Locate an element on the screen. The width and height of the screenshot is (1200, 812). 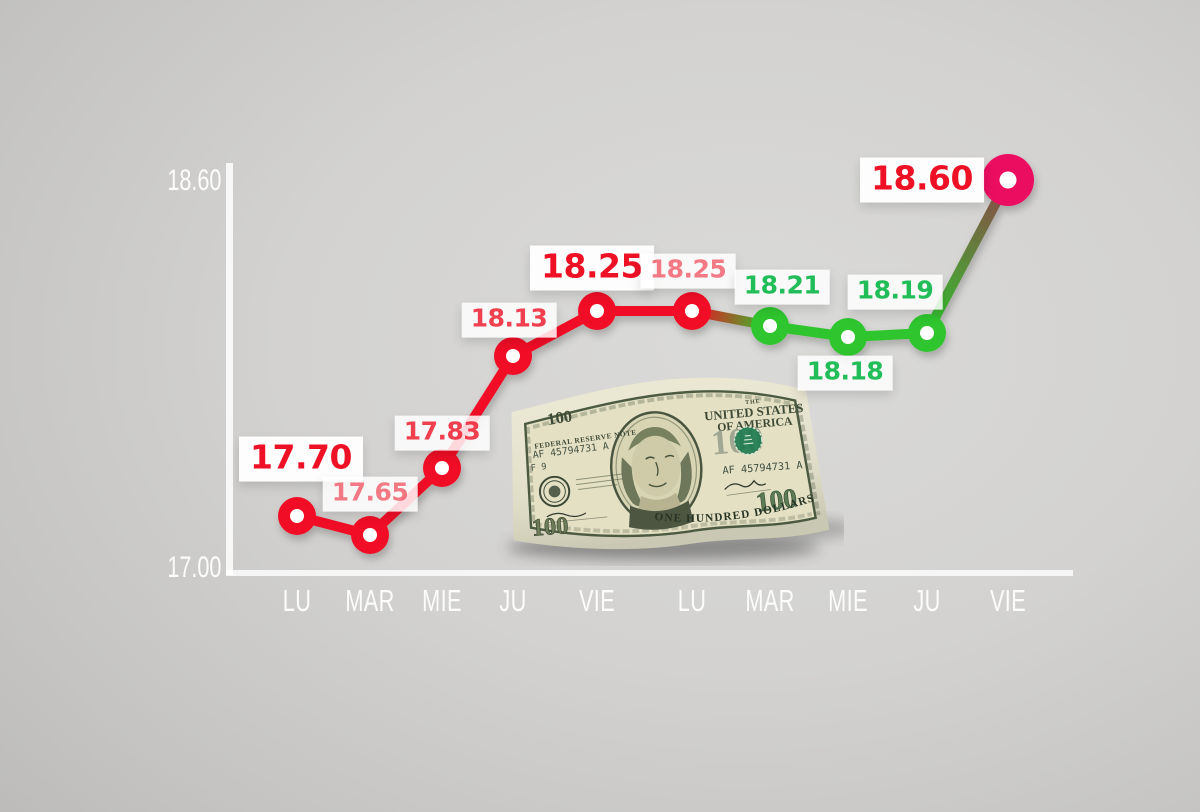
x-axis-tick-5: LU is located at coordinates (692, 600).